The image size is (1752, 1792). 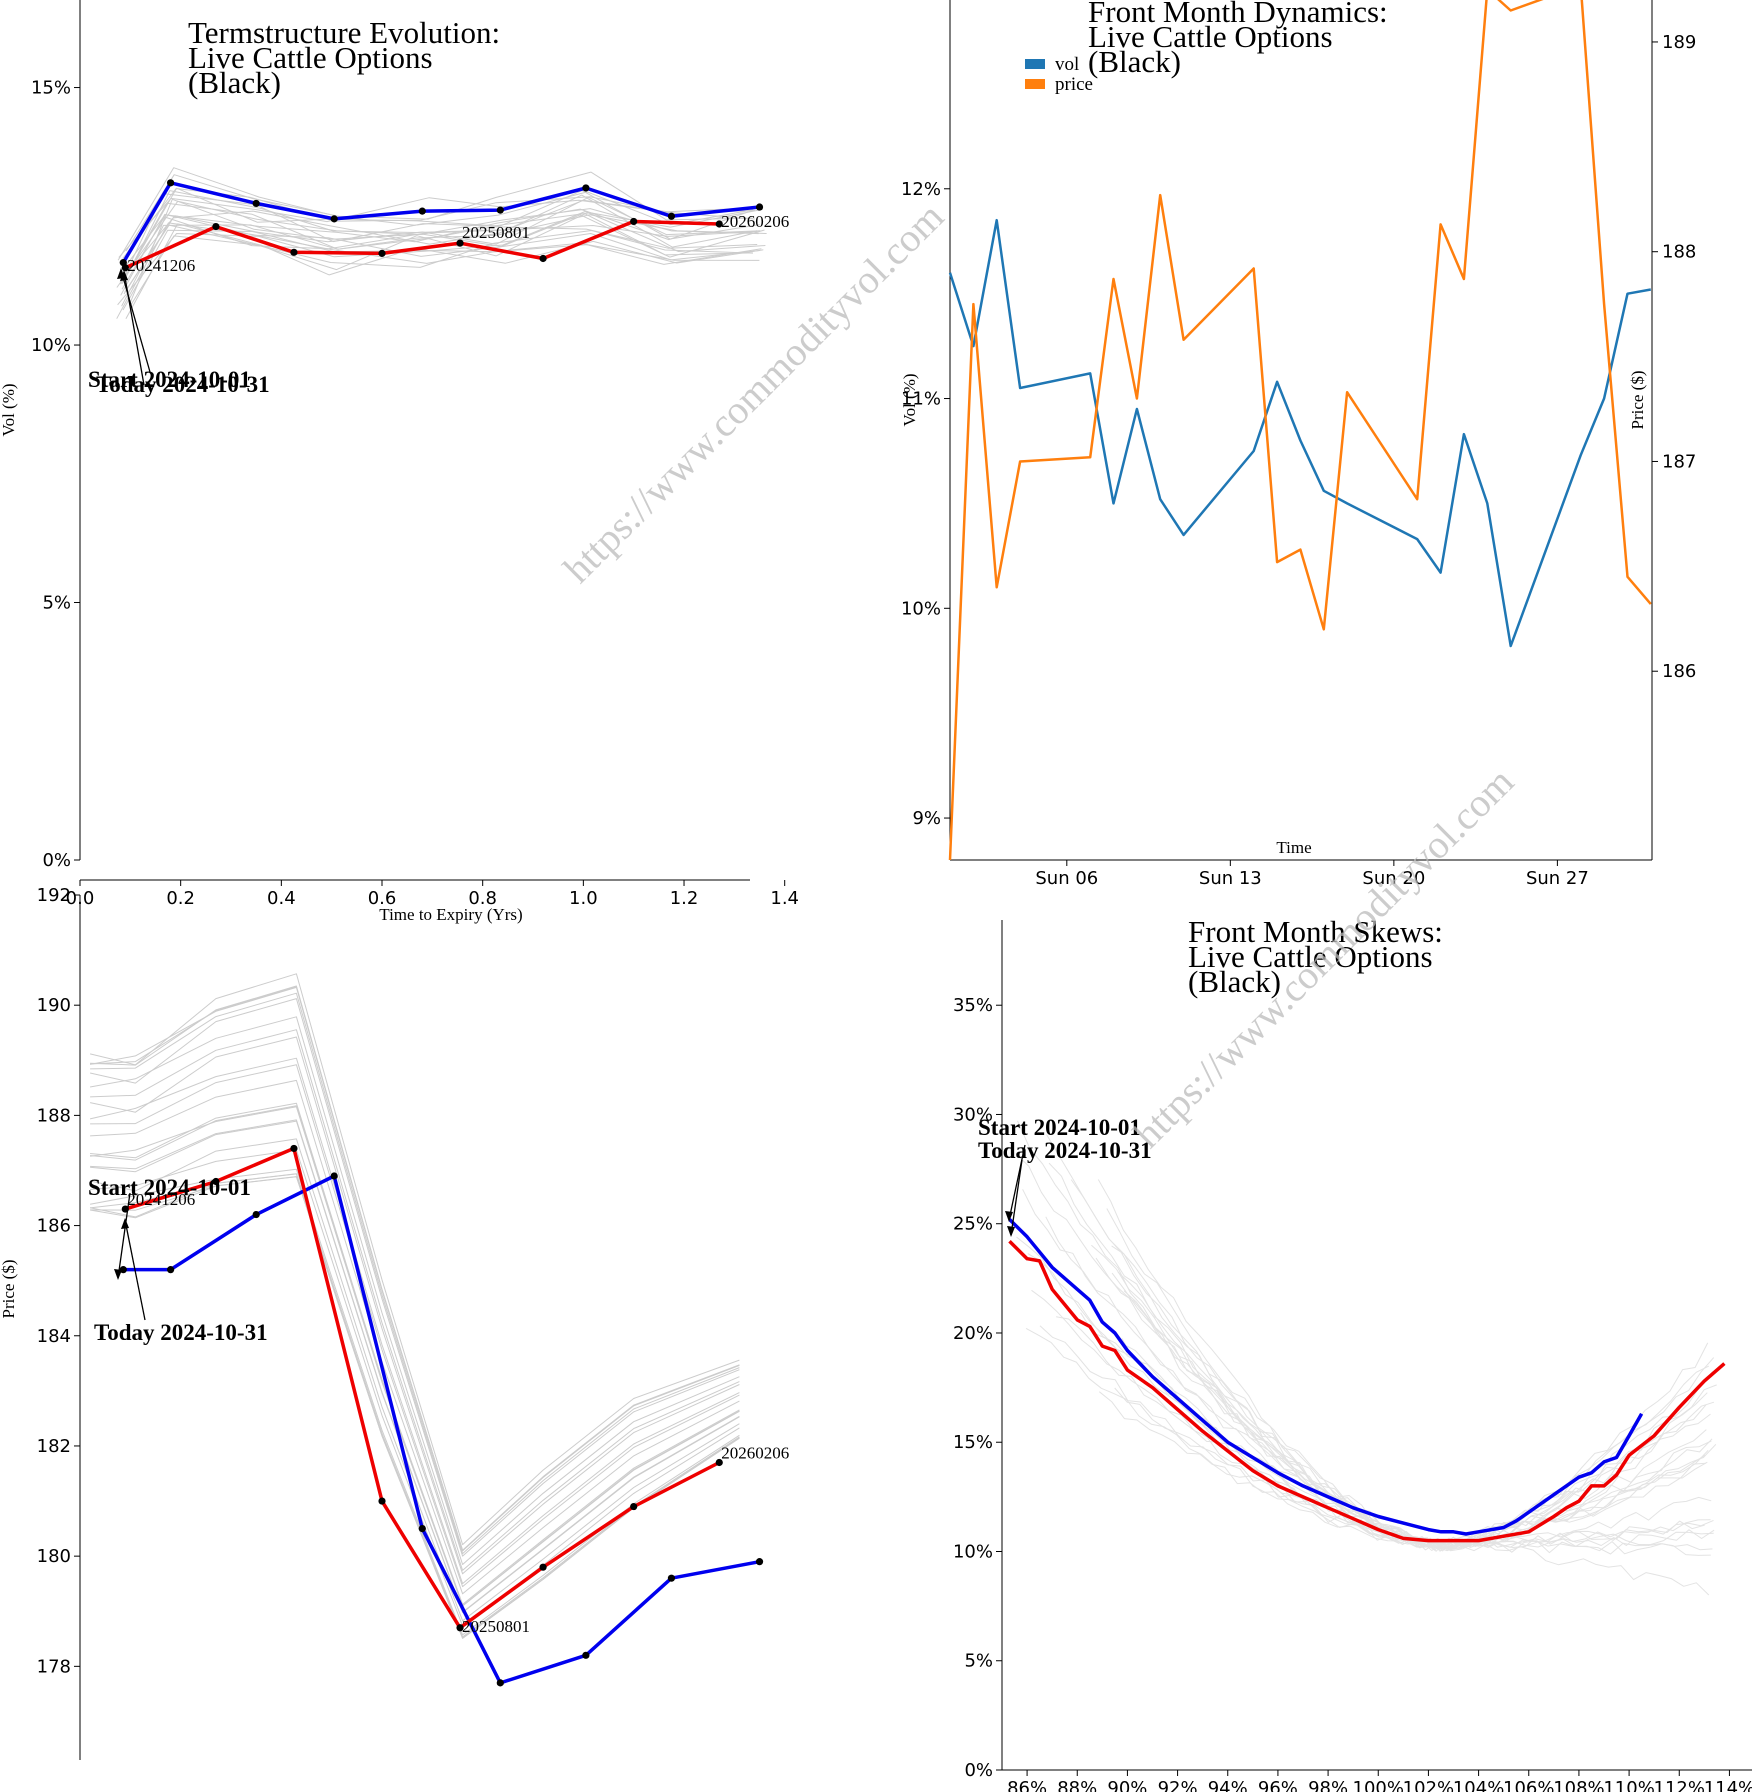 I want to click on y-tick-label: 186, so click(x=1679, y=671).